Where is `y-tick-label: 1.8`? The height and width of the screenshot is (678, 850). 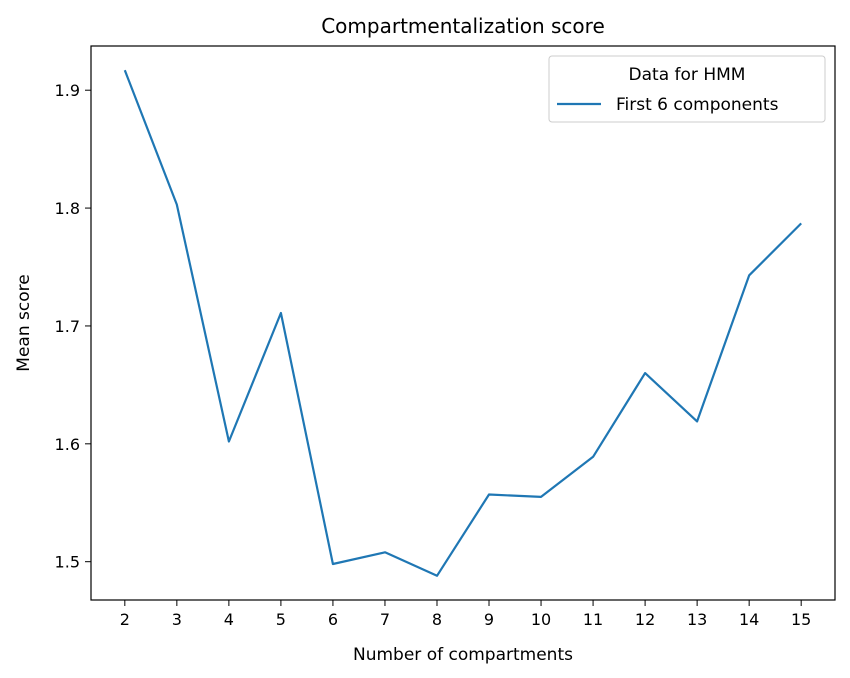 y-tick-label: 1.8 is located at coordinates (67, 208).